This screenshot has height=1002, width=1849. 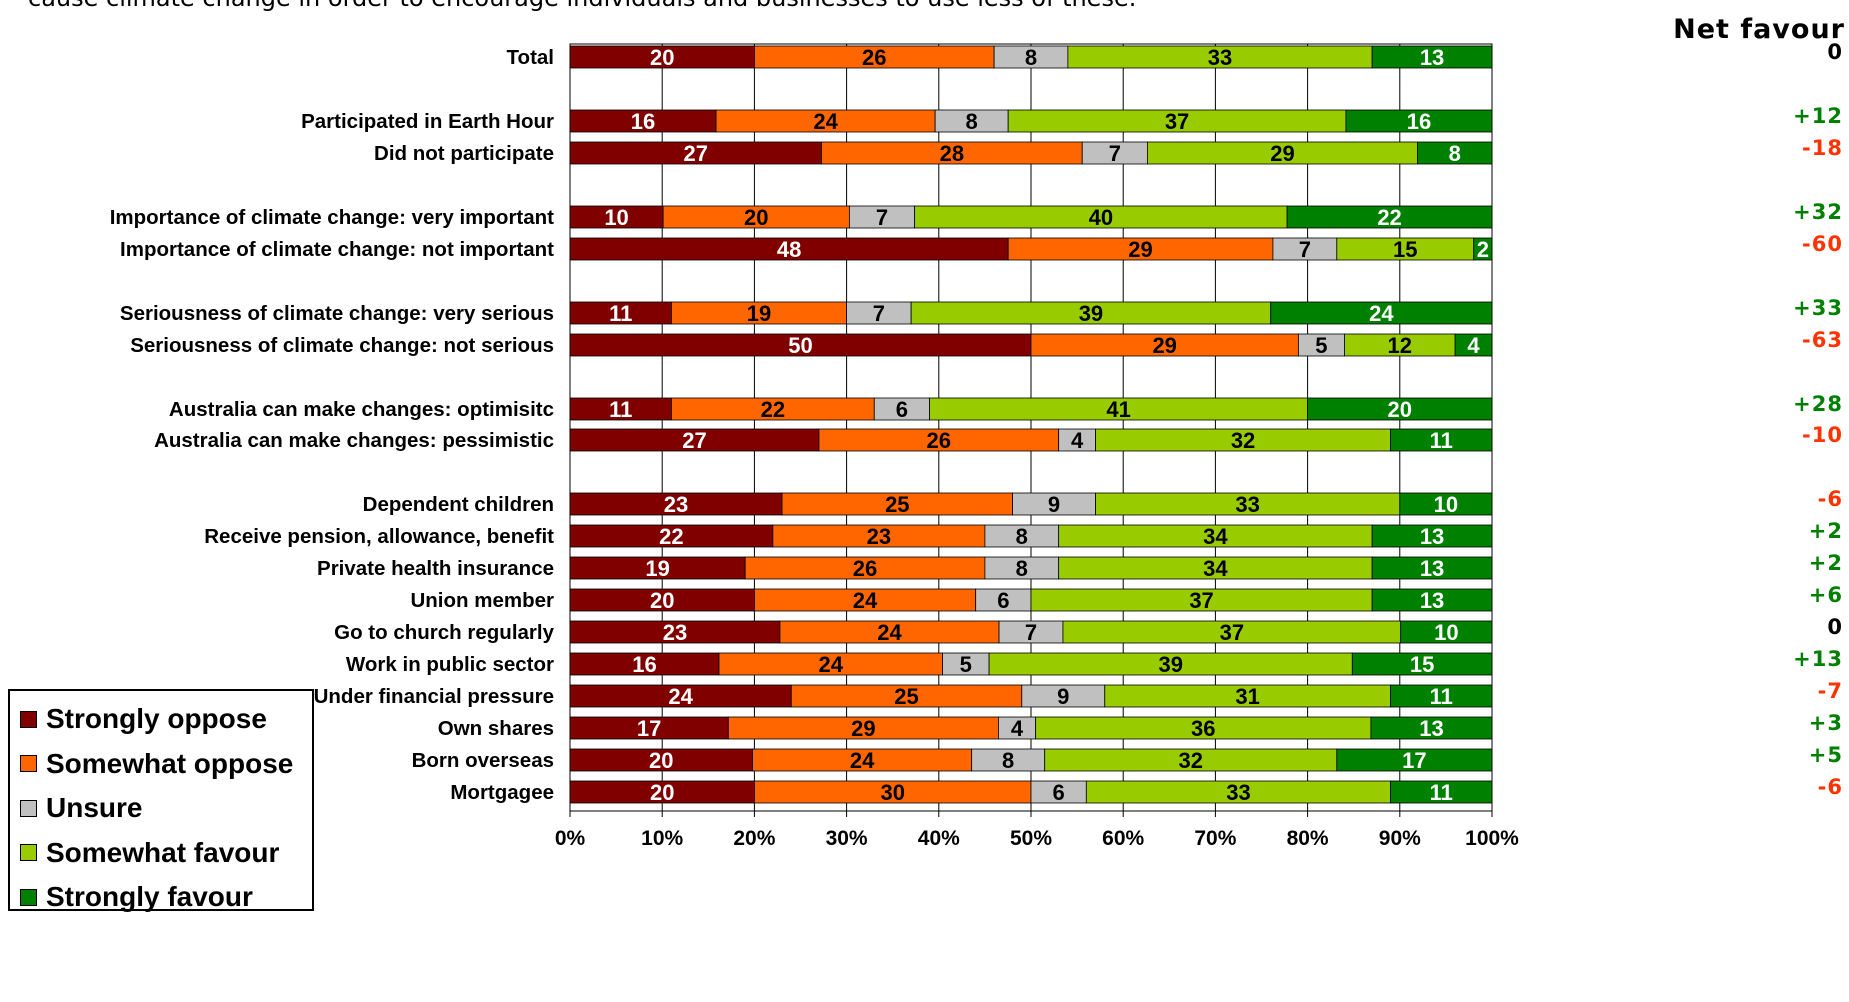 I want to click on net-favour-value: +33, so click(x=1818, y=308).